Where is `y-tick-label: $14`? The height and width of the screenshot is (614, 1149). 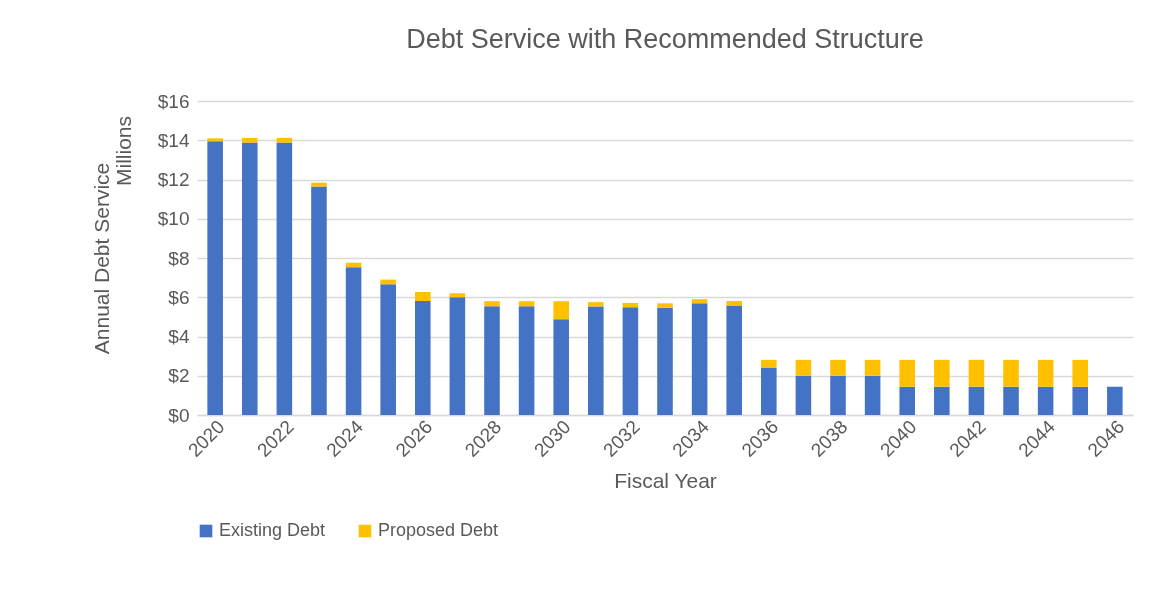 y-tick-label: $14 is located at coordinates (173, 140).